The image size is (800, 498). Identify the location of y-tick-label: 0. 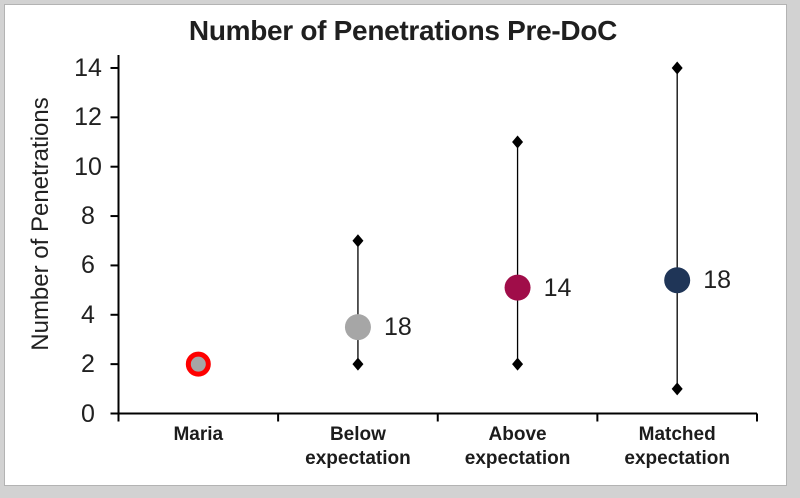
(88, 413).